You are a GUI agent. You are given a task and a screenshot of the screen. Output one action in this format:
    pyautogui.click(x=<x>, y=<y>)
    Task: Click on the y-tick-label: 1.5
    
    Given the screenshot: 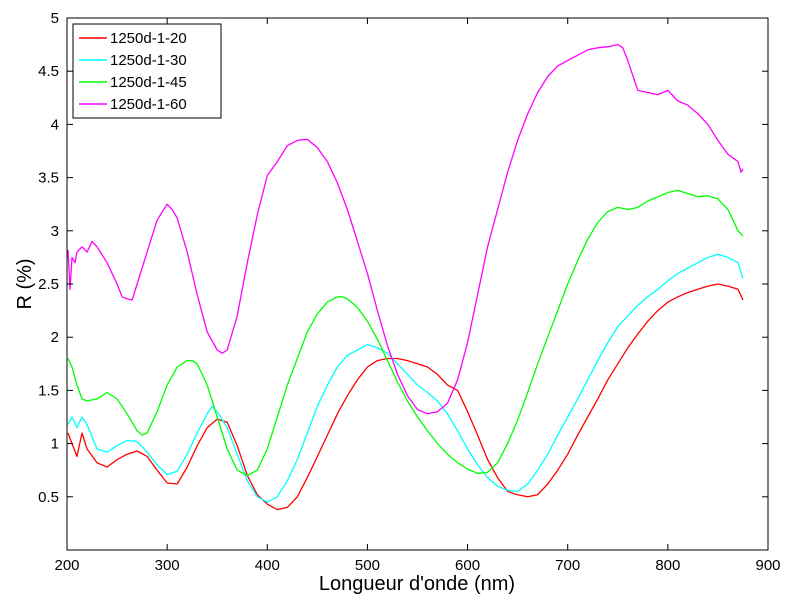 What is the action you would take?
    pyautogui.click(x=48, y=390)
    